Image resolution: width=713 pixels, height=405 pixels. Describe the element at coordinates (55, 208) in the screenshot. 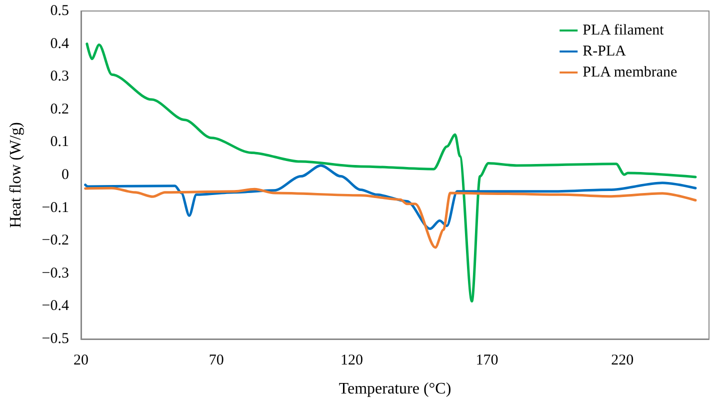

I see `y-tick-label: −0.1` at that location.